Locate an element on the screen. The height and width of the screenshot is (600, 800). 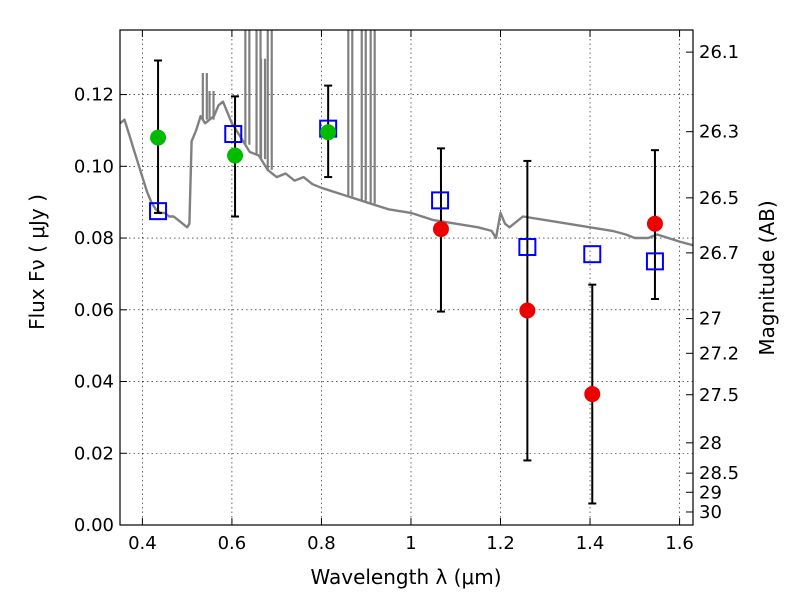
y-tick-label: 0.06 is located at coordinates (94, 310).